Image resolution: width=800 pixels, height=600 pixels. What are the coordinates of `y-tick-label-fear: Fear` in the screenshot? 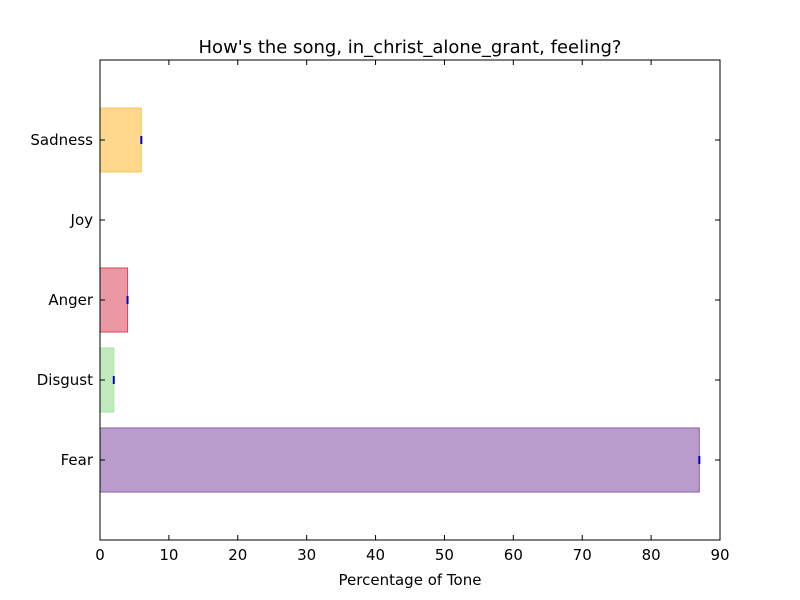 It's located at (77, 460).